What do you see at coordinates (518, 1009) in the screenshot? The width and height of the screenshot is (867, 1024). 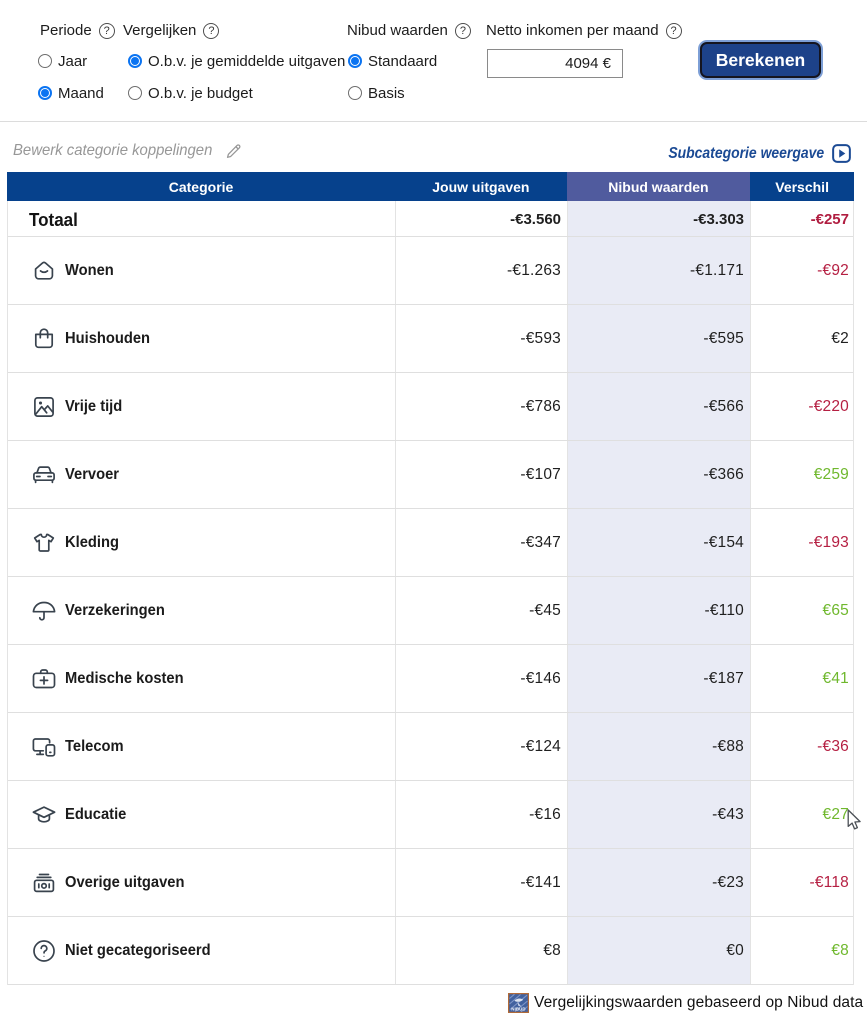 I see `svg-text: NIBUD` at bounding box center [518, 1009].